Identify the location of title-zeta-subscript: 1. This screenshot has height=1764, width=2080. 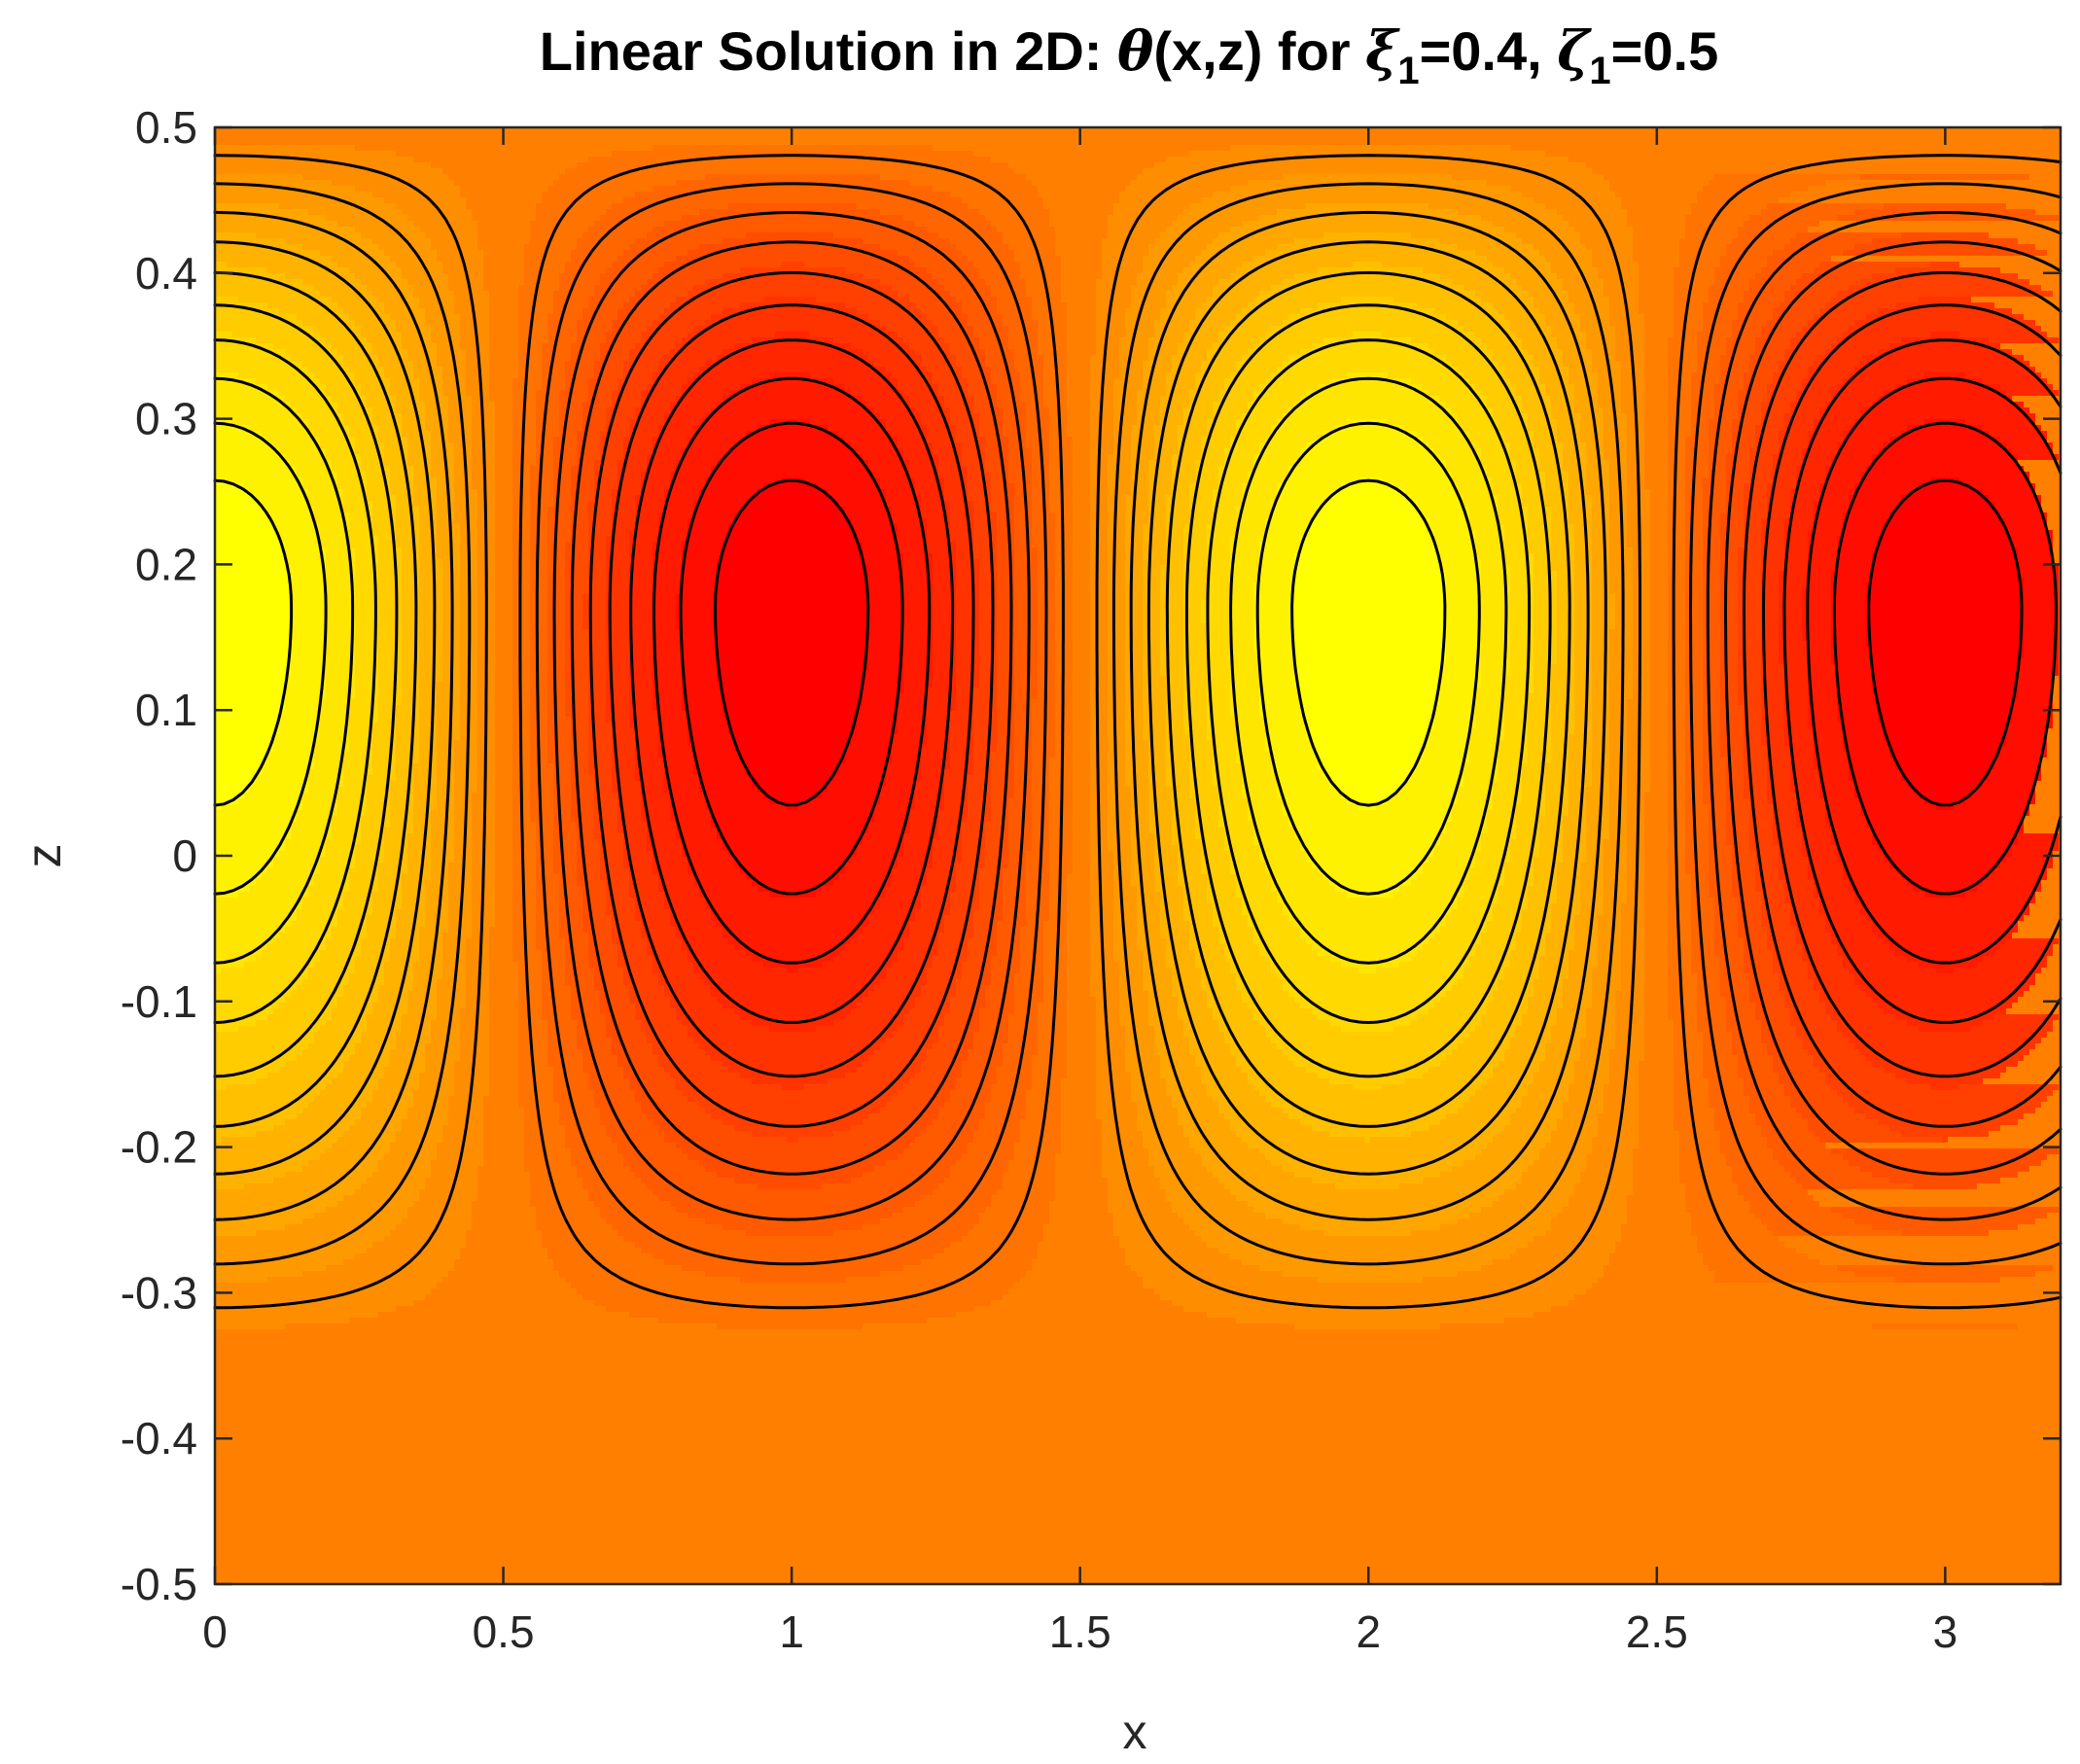
(1599, 71).